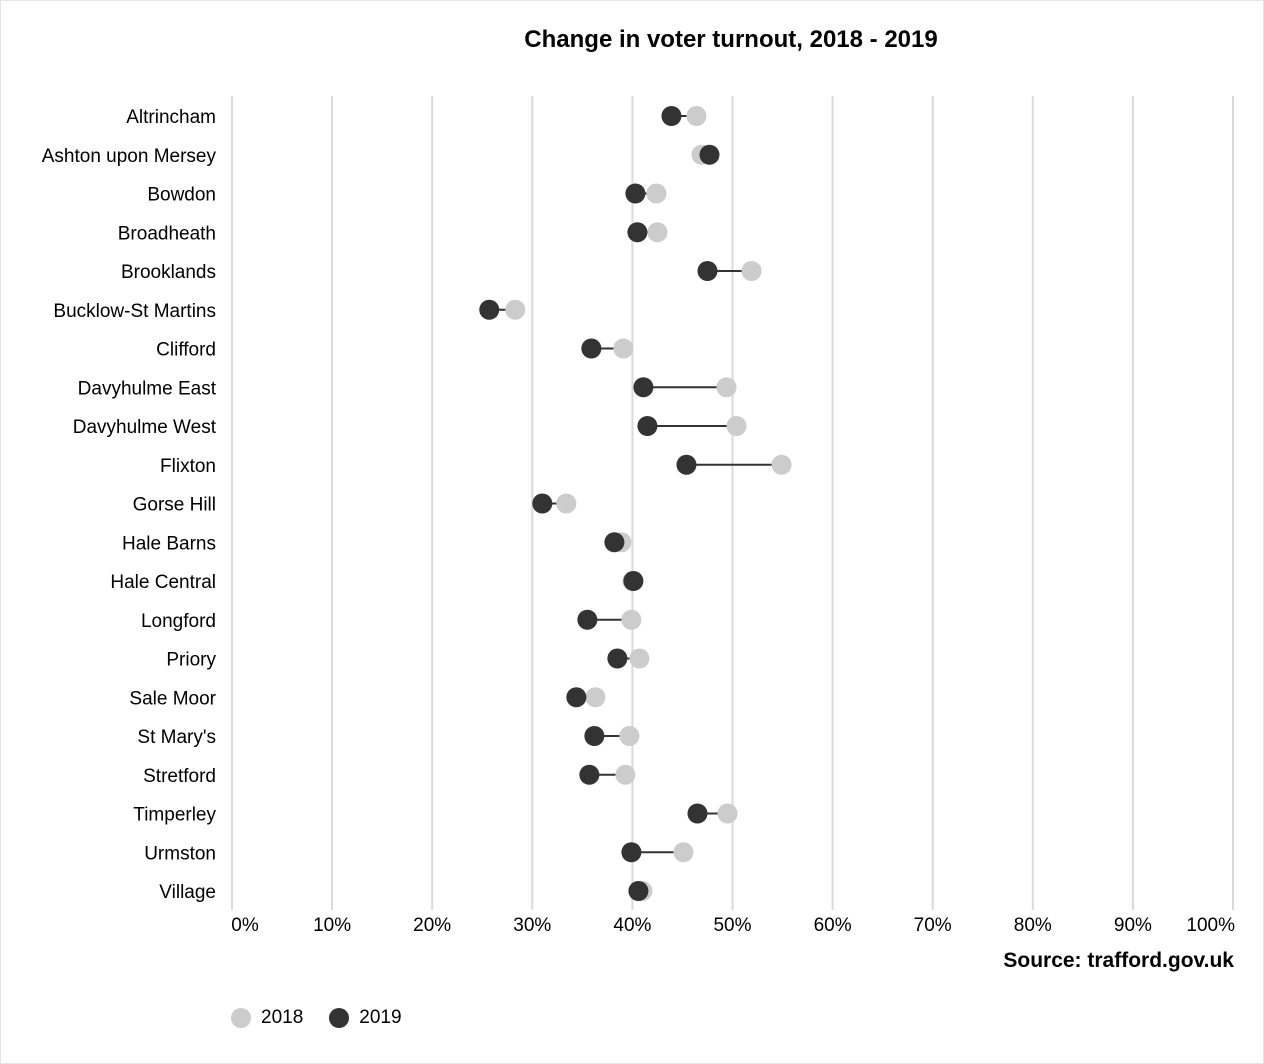  Describe the element at coordinates (188, 466) in the screenshot. I see `ward-label: Flixton` at that location.